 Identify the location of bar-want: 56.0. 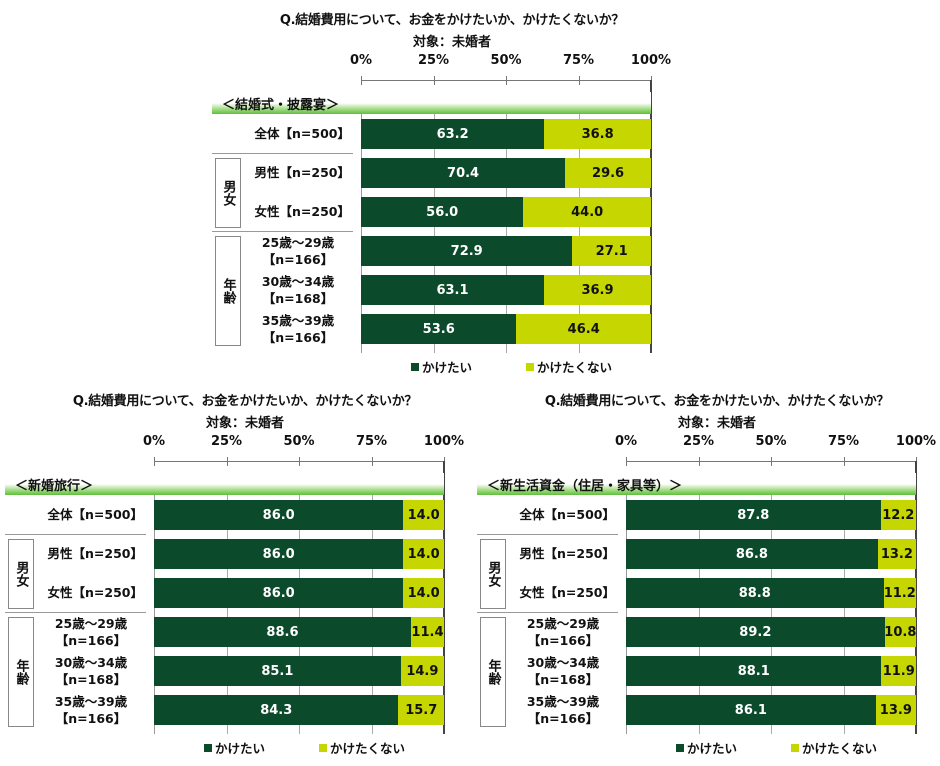
(442, 212).